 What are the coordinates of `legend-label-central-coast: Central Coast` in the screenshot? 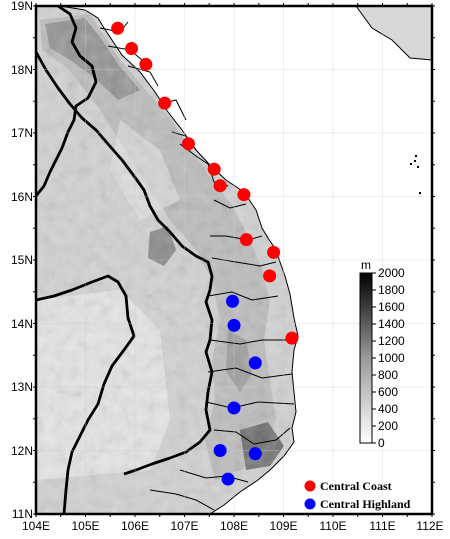 It's located at (356, 486).